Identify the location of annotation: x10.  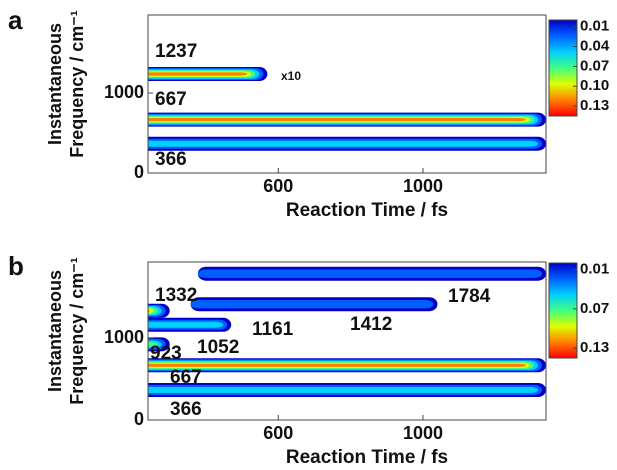
(291, 76).